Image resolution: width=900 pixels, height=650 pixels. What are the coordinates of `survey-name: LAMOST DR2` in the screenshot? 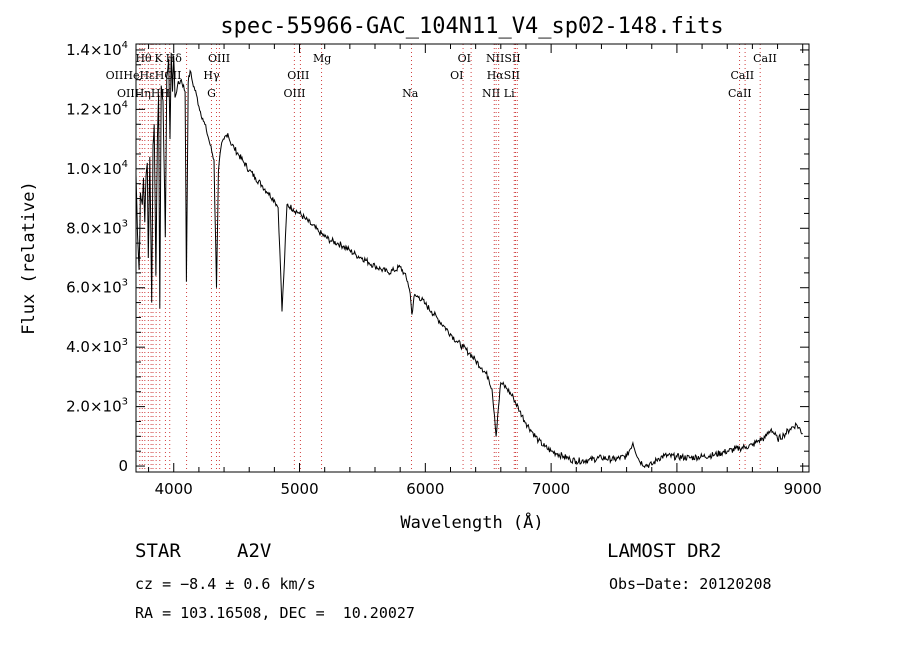 It's located at (664, 551).